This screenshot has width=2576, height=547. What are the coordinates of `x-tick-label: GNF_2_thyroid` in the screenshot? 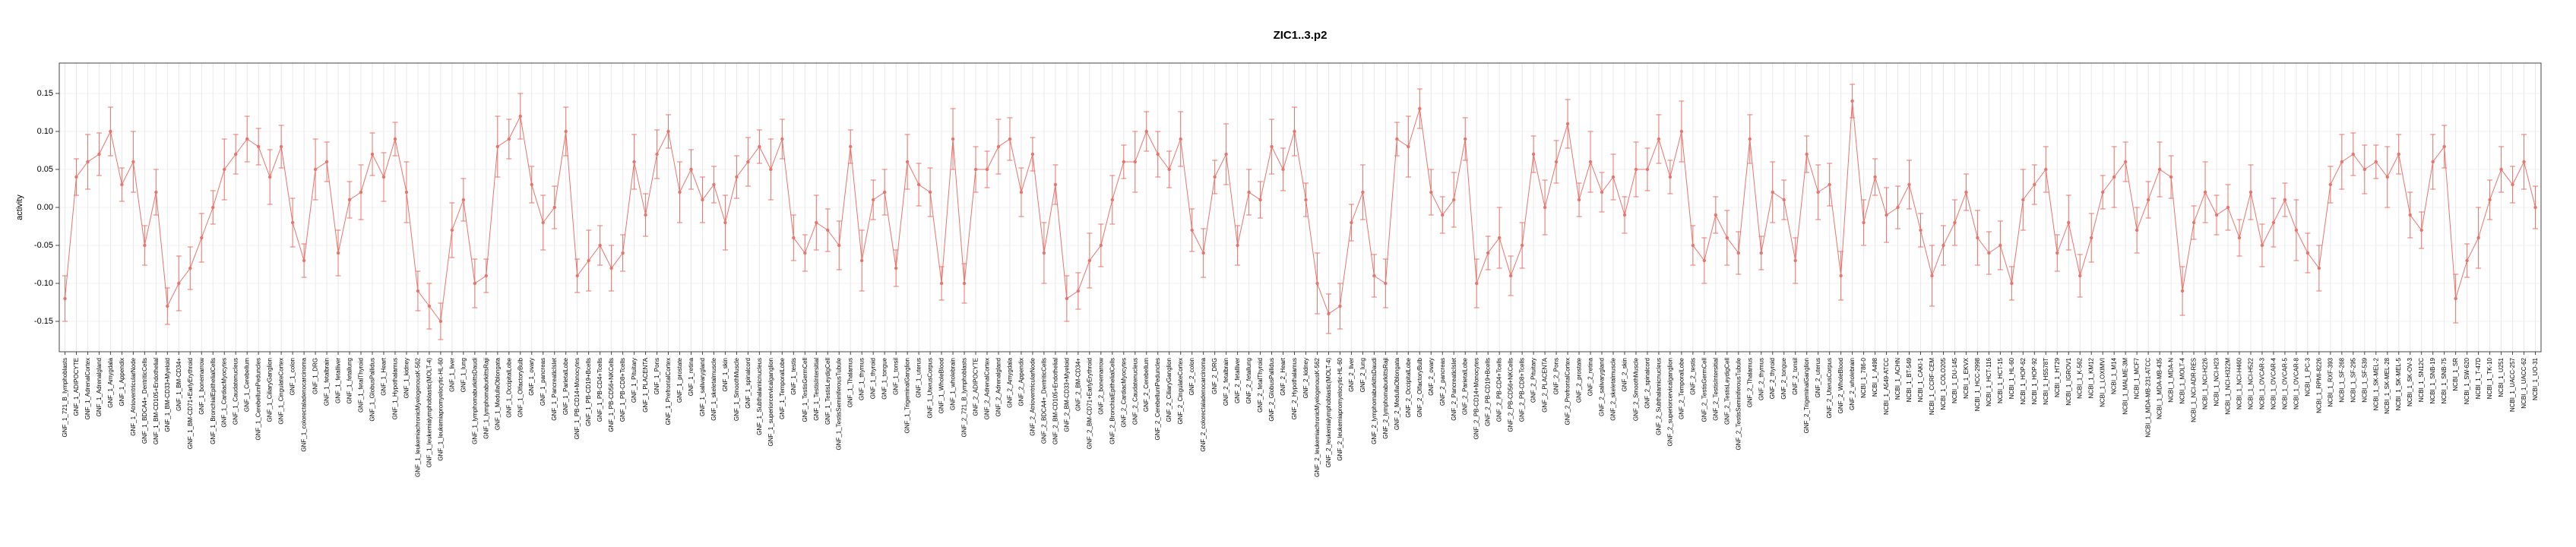 It's located at (1773, 378).